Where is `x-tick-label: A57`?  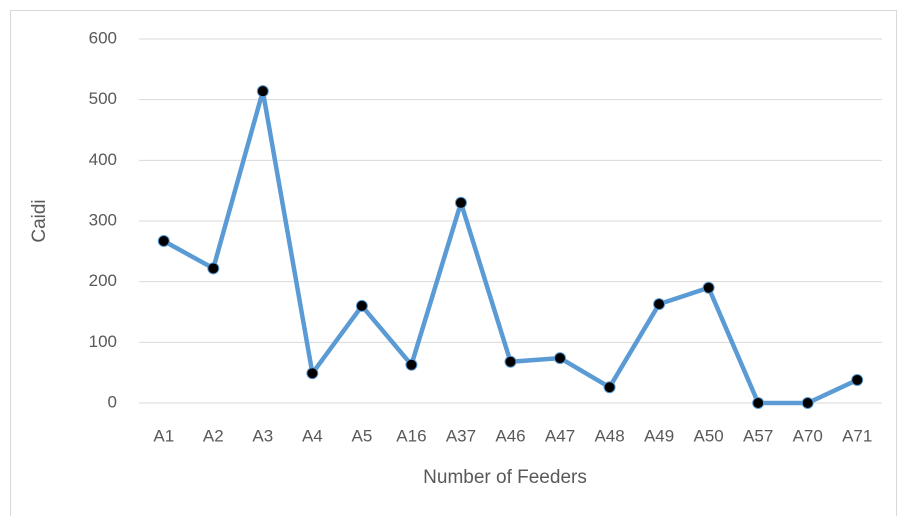 x-tick-label: A57 is located at coordinates (758, 435).